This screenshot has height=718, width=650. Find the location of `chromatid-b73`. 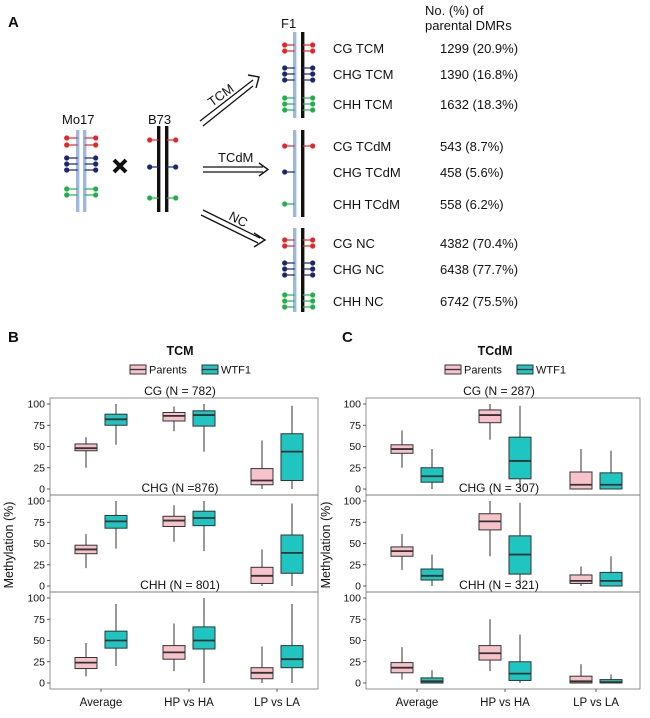

chromatid-b73 is located at coordinates (303, 270).